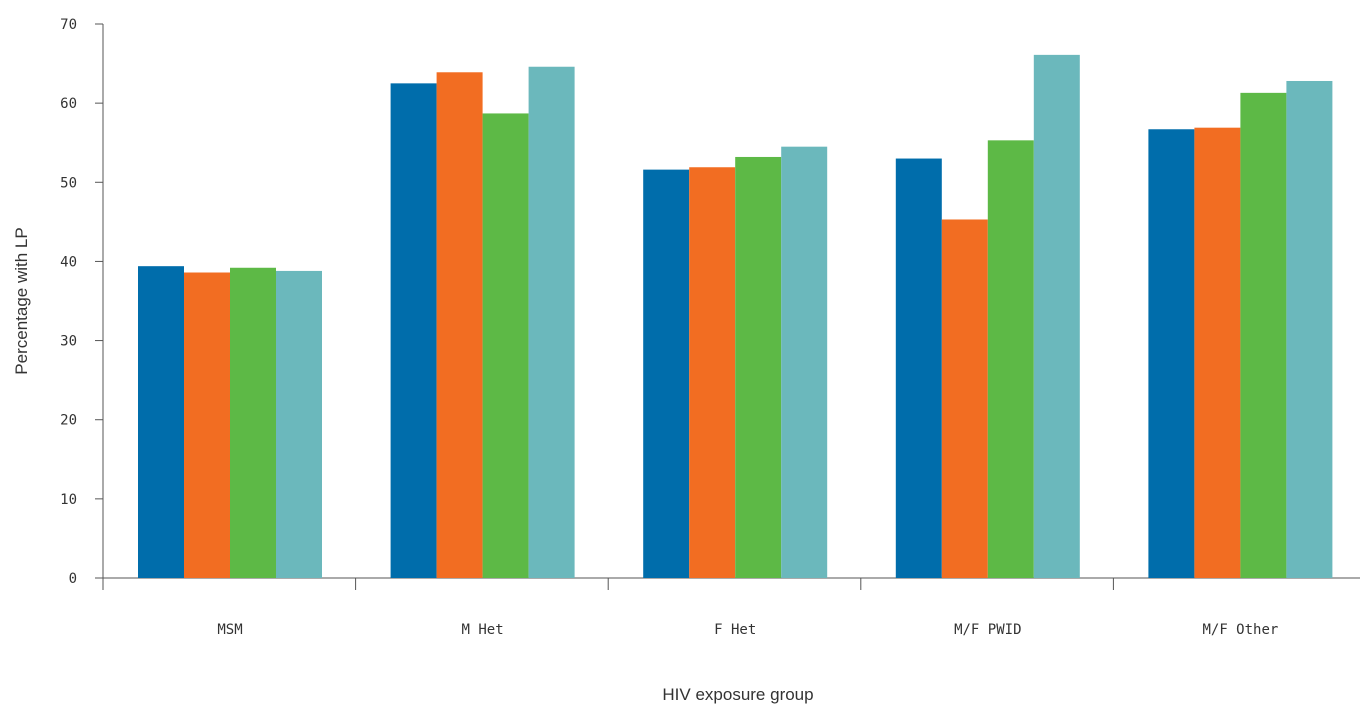 Image resolution: width=1360 pixels, height=704 pixels. Describe the element at coordinates (73, 579) in the screenshot. I see `y-tick-label: 0` at that location.